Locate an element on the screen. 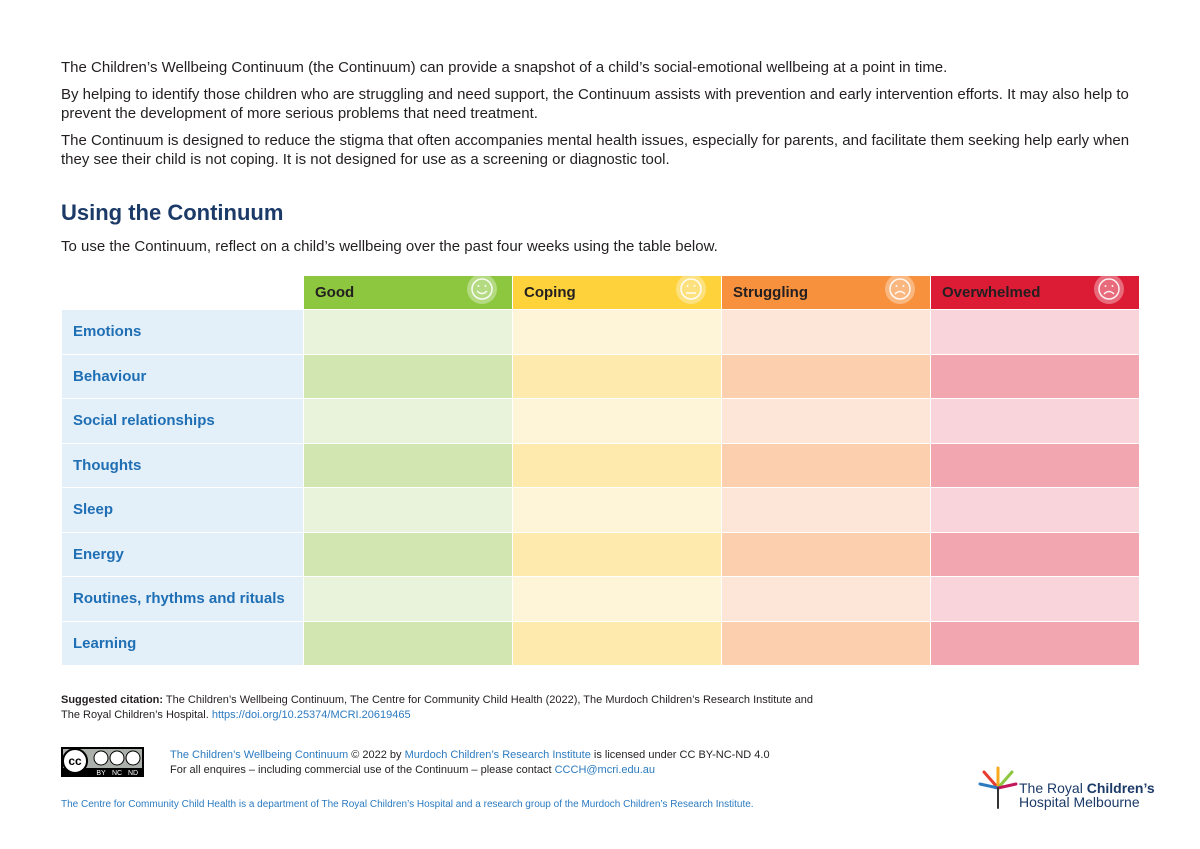 The image size is (1200, 849). row: Thoughts is located at coordinates (600, 465).